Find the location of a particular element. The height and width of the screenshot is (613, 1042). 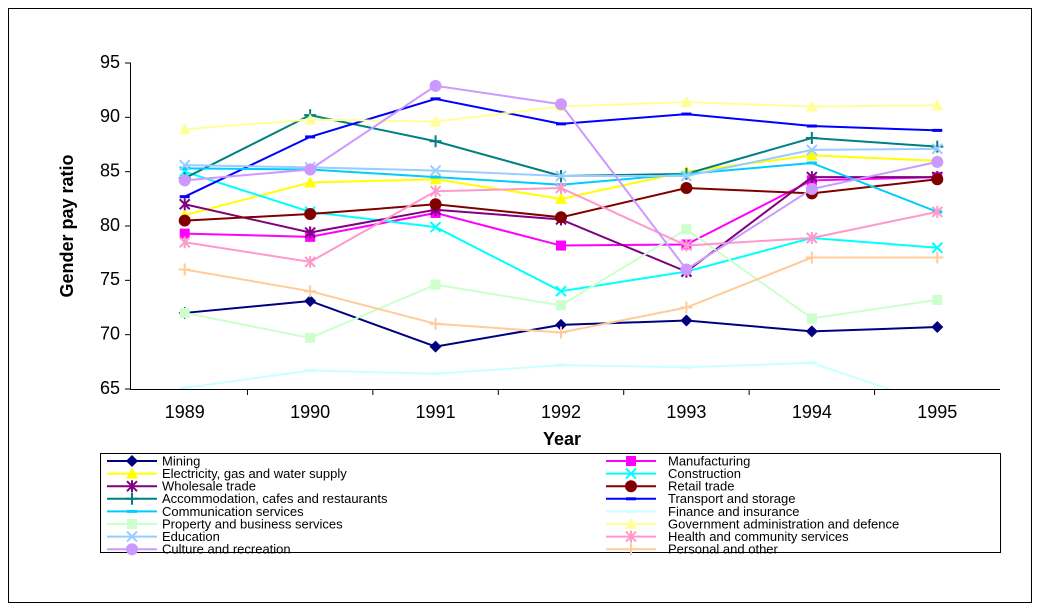

x-tick-label: 1992 is located at coordinates (561, 412).